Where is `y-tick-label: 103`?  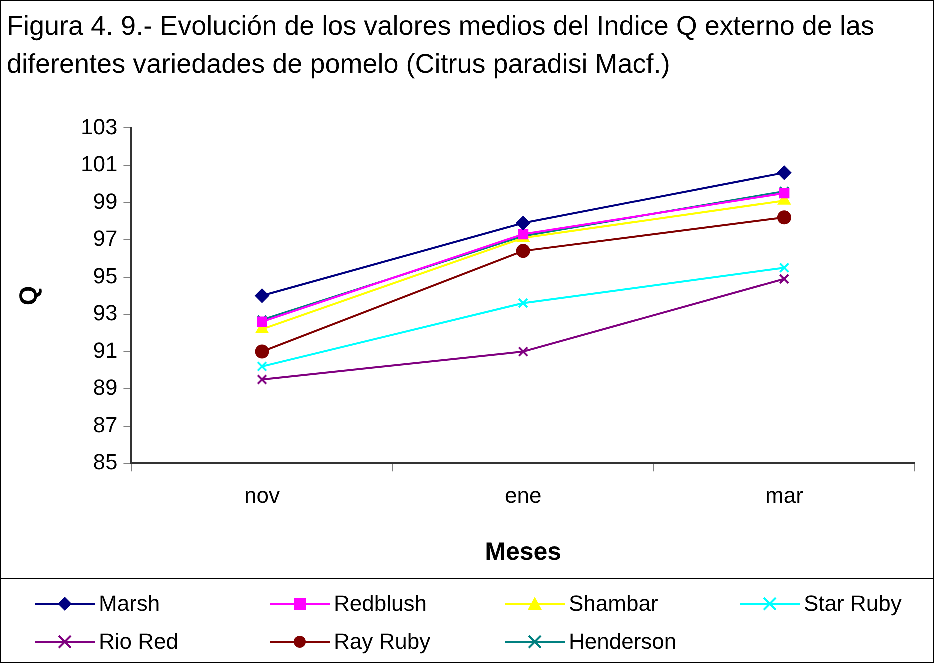
y-tick-label: 103 is located at coordinates (99, 127).